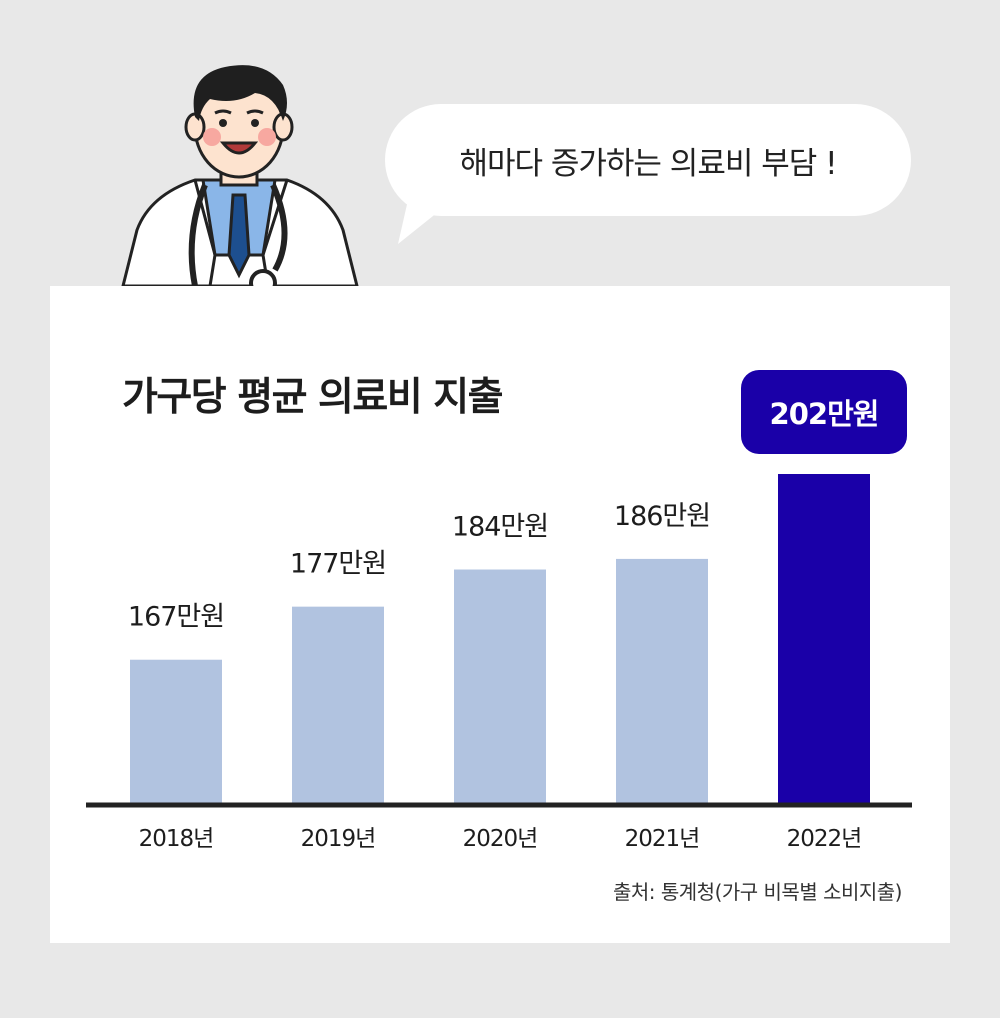 This screenshot has height=1018, width=1000. Describe the element at coordinates (338, 564) in the screenshot. I see `bar-value-label-1: 177만원` at that location.